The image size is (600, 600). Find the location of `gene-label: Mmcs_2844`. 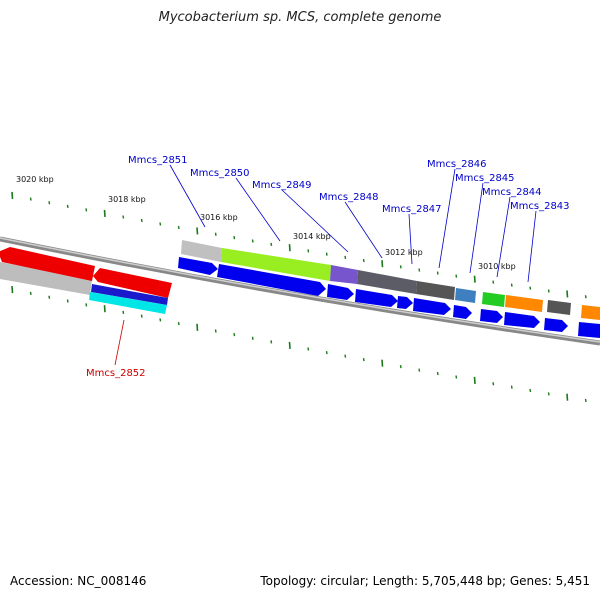

gene-label: Mmcs_2844 is located at coordinates (512, 192).